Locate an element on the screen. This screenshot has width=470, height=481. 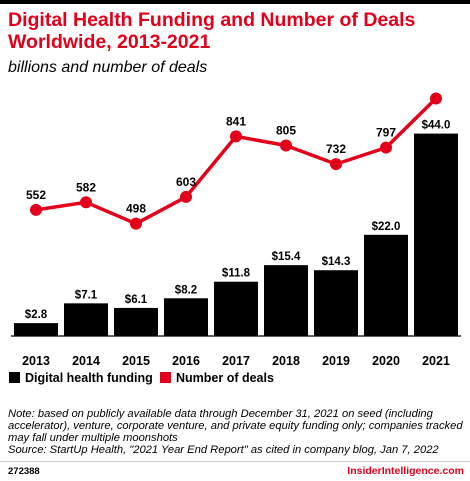
funding-label-2016: $8.2 is located at coordinates (186, 290).